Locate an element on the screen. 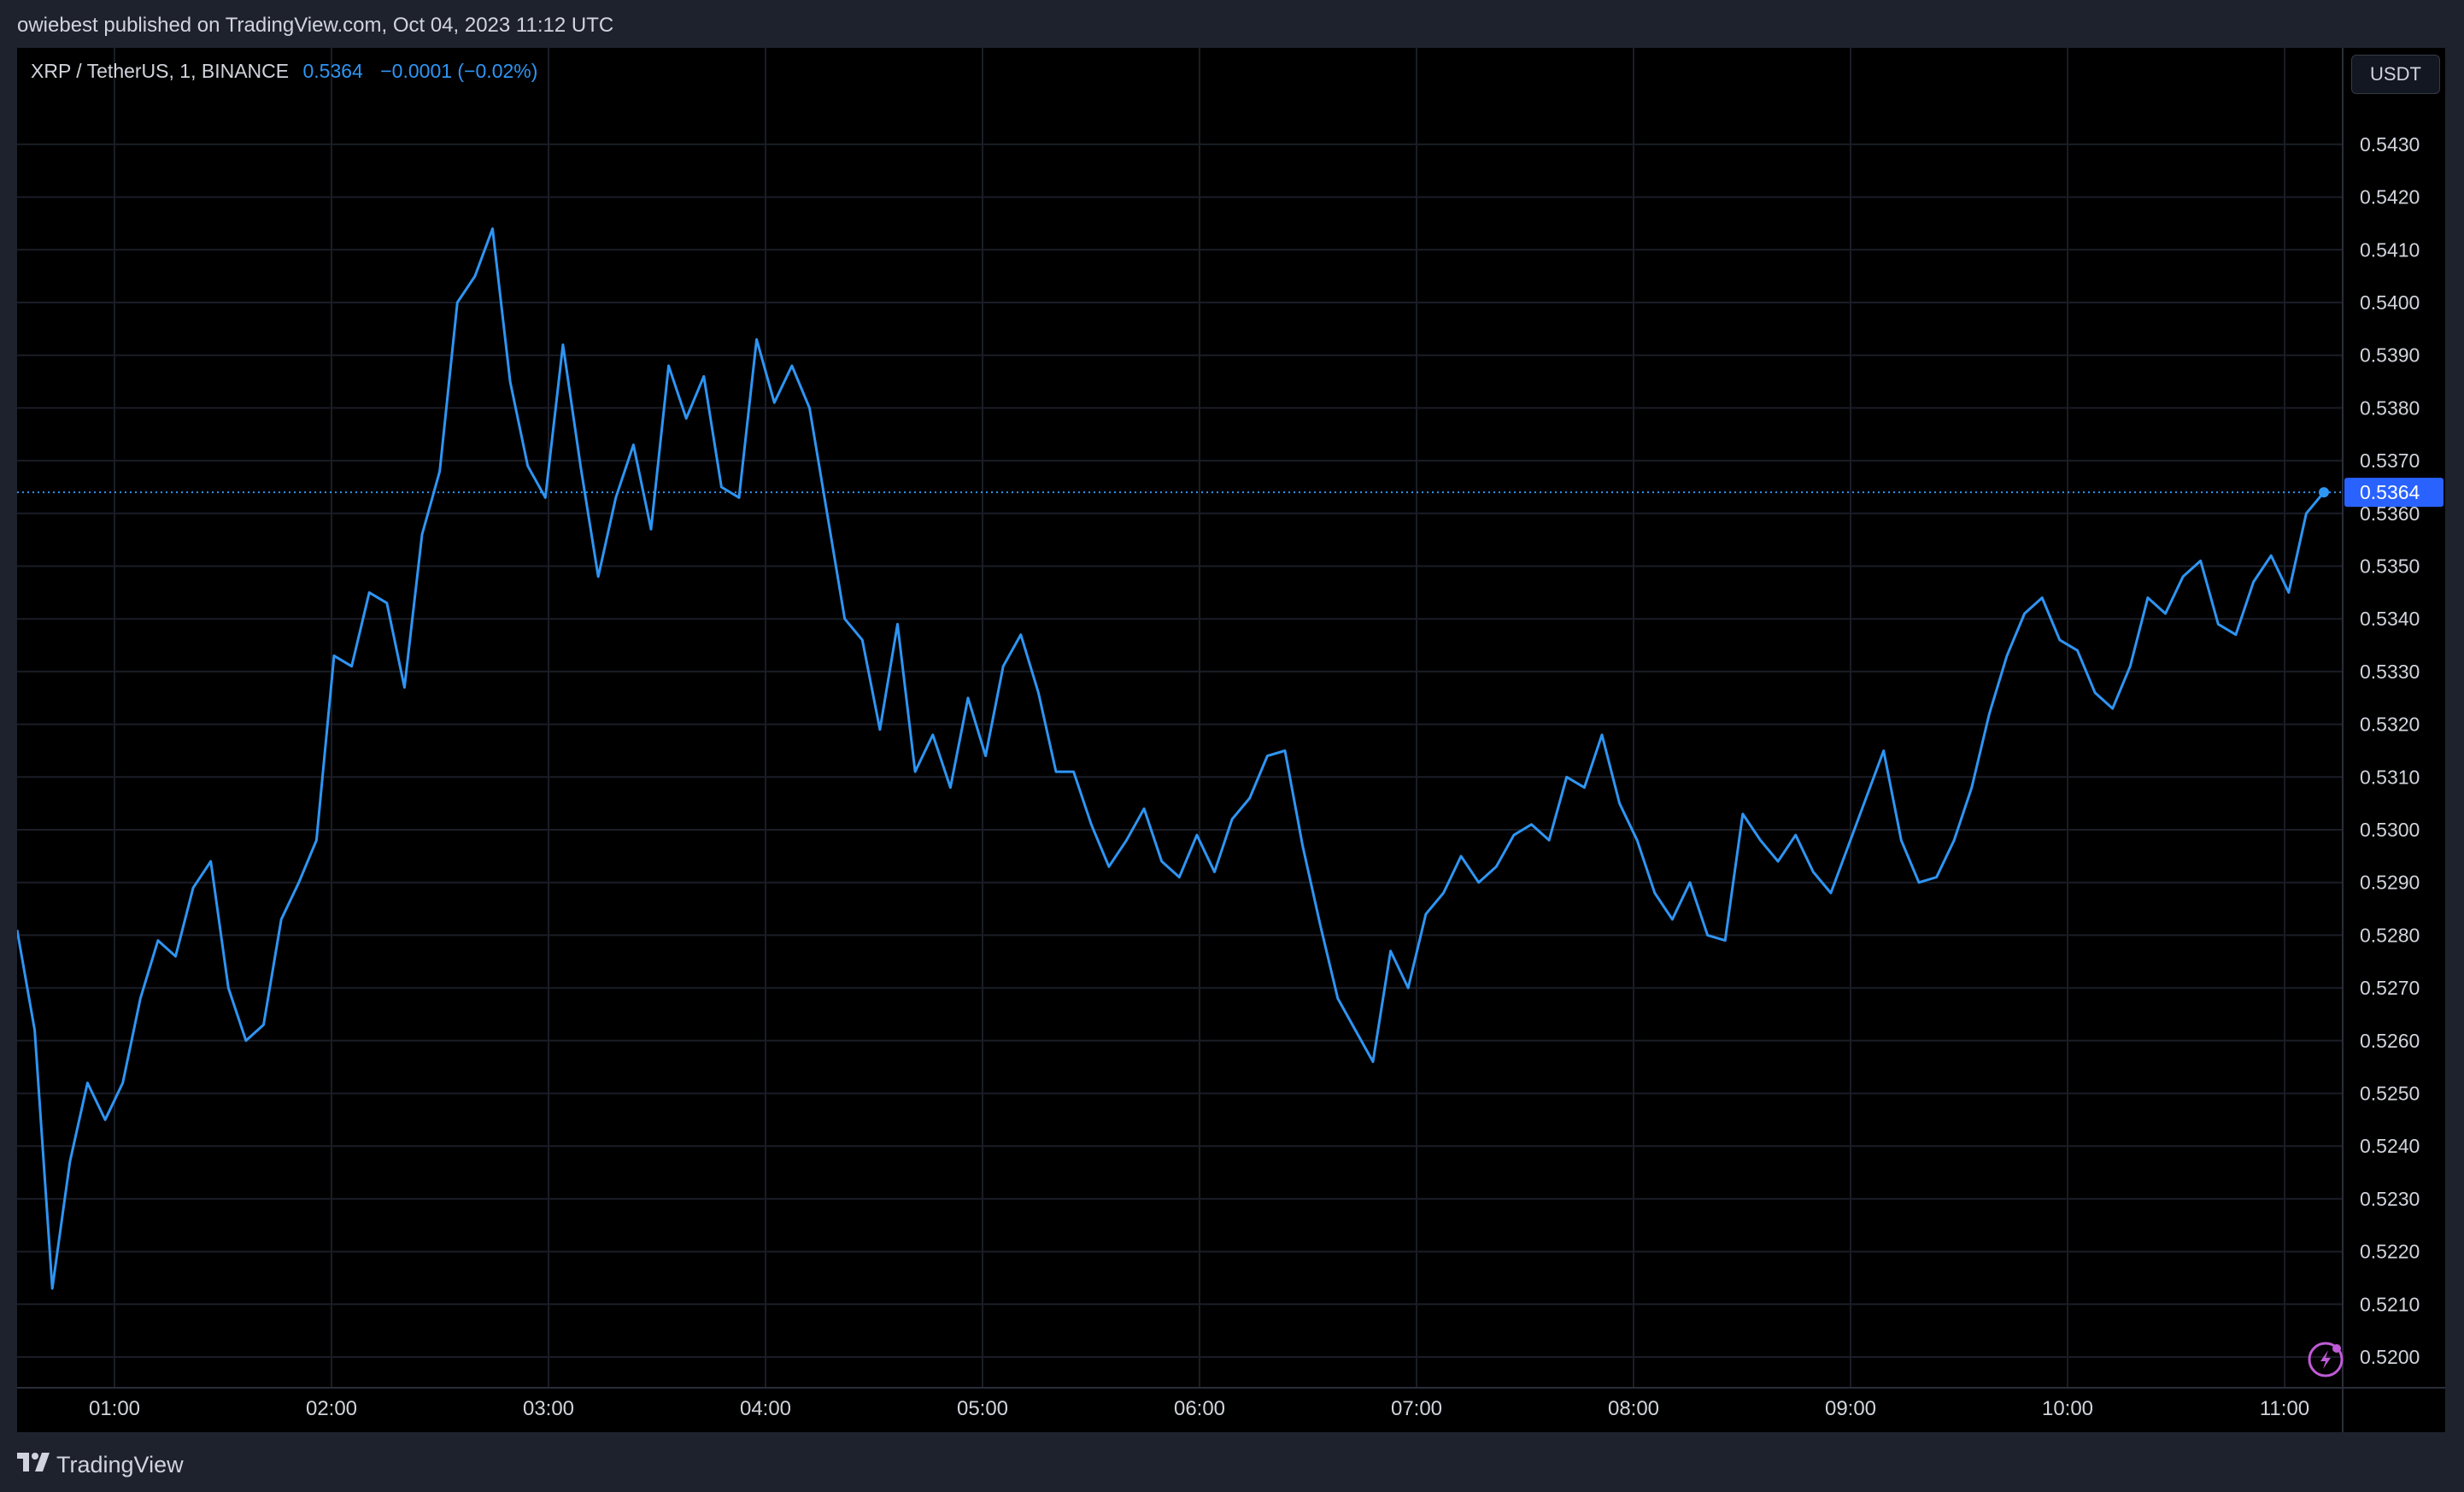 This screenshot has width=2464, height=1492. y-tick-label: 0.5220 is located at coordinates (2390, 1252).